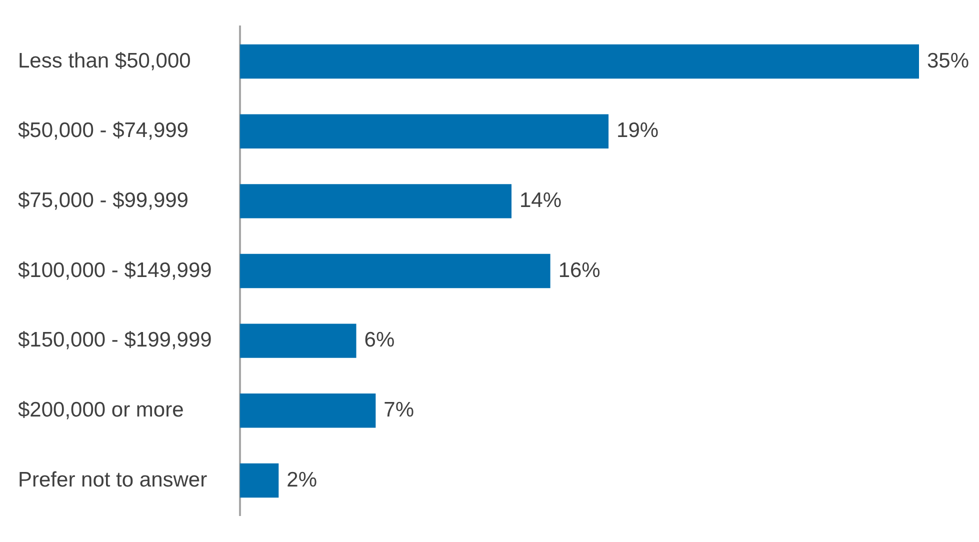  I want to click on y-tick-label: $200,000 or more, so click(101, 410).